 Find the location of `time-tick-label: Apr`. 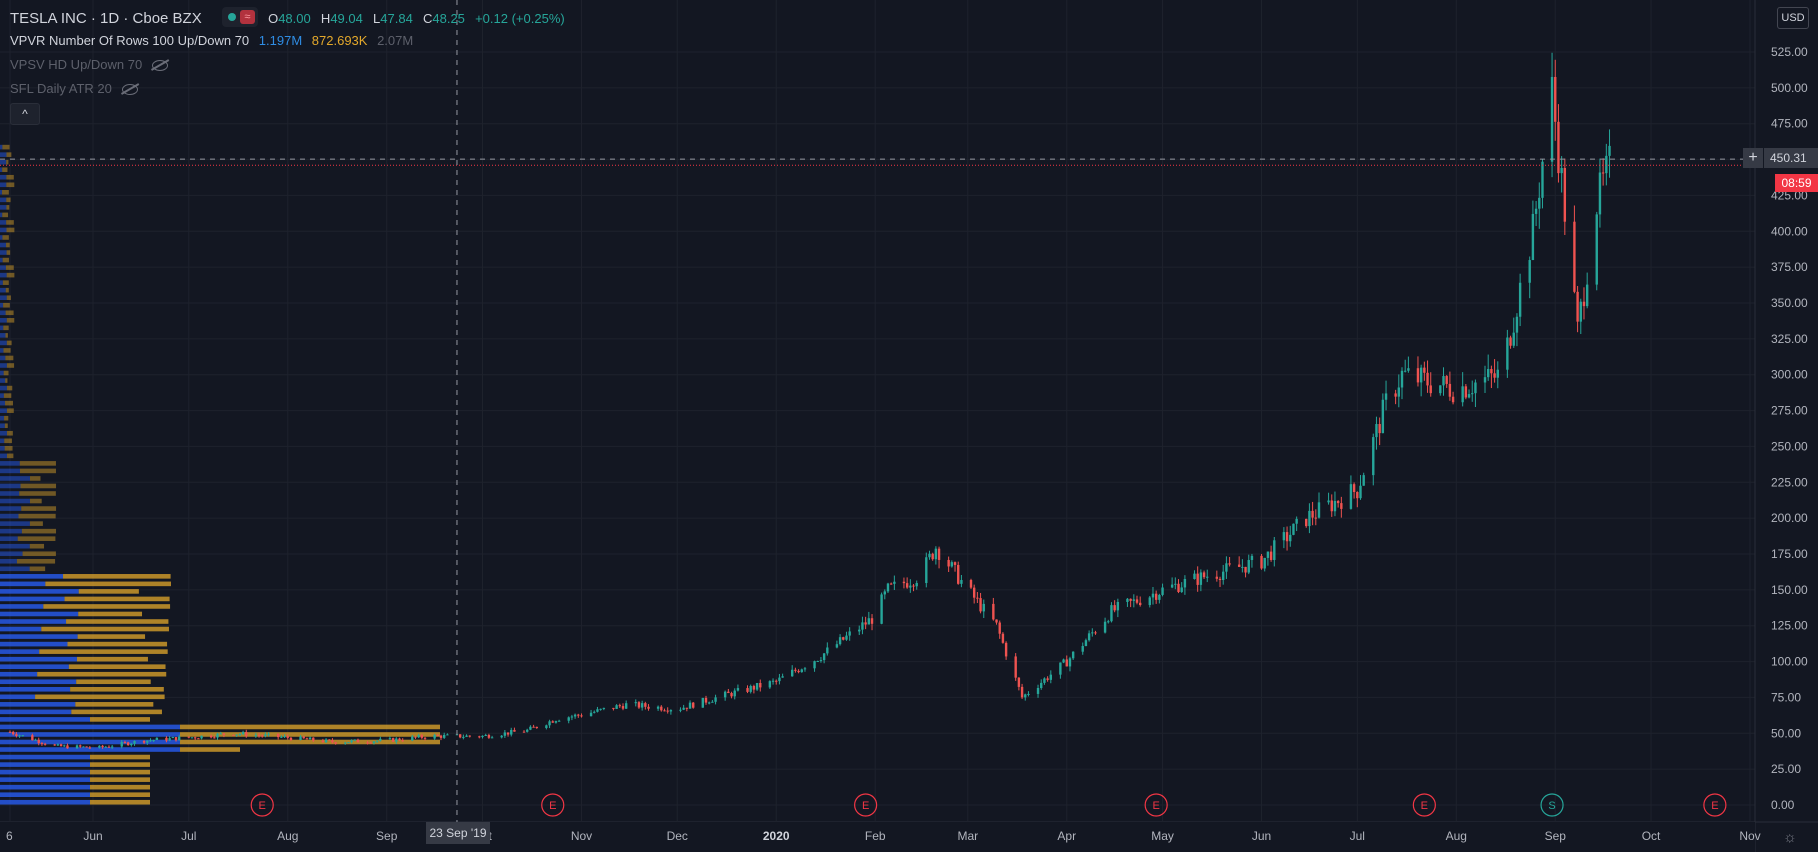

time-tick-label: Apr is located at coordinates (1066, 836).